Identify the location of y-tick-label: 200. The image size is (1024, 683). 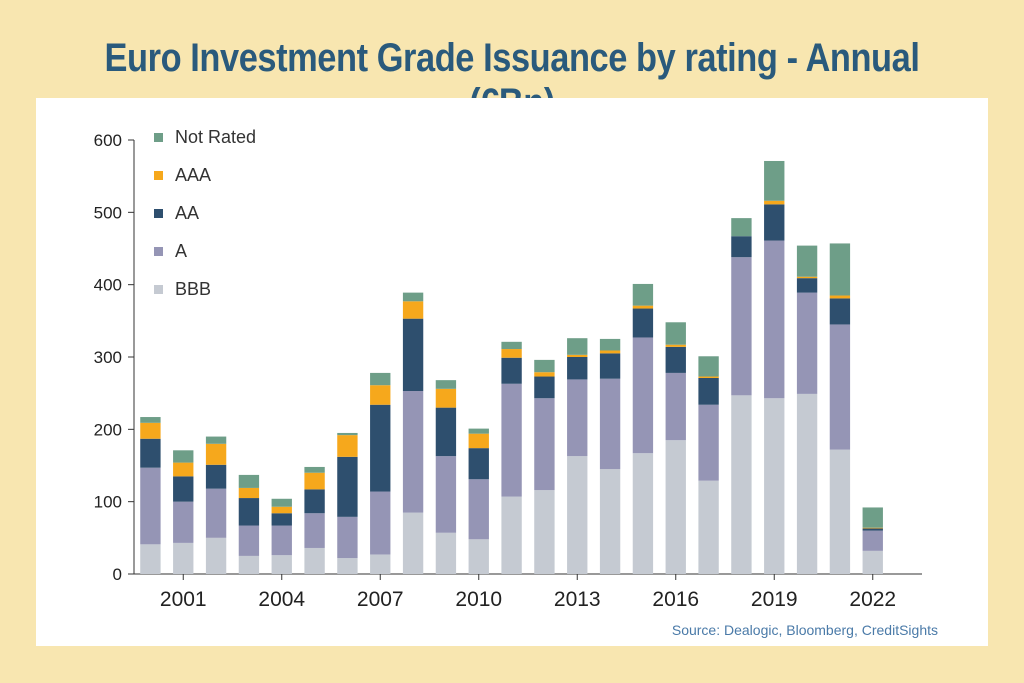
(108, 429).